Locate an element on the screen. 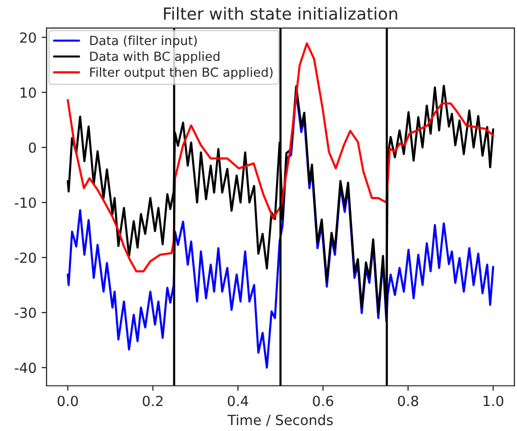 This screenshot has height=431, width=517. x-tick-label: 0.4 is located at coordinates (238, 401).